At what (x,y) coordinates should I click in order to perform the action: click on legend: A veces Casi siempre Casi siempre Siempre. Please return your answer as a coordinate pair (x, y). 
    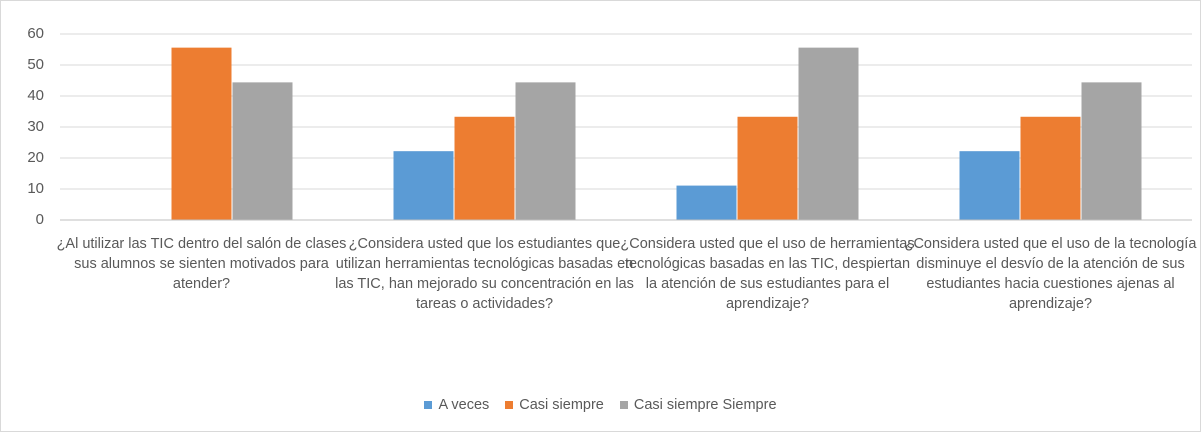
    Looking at the image, I should click on (600, 405).